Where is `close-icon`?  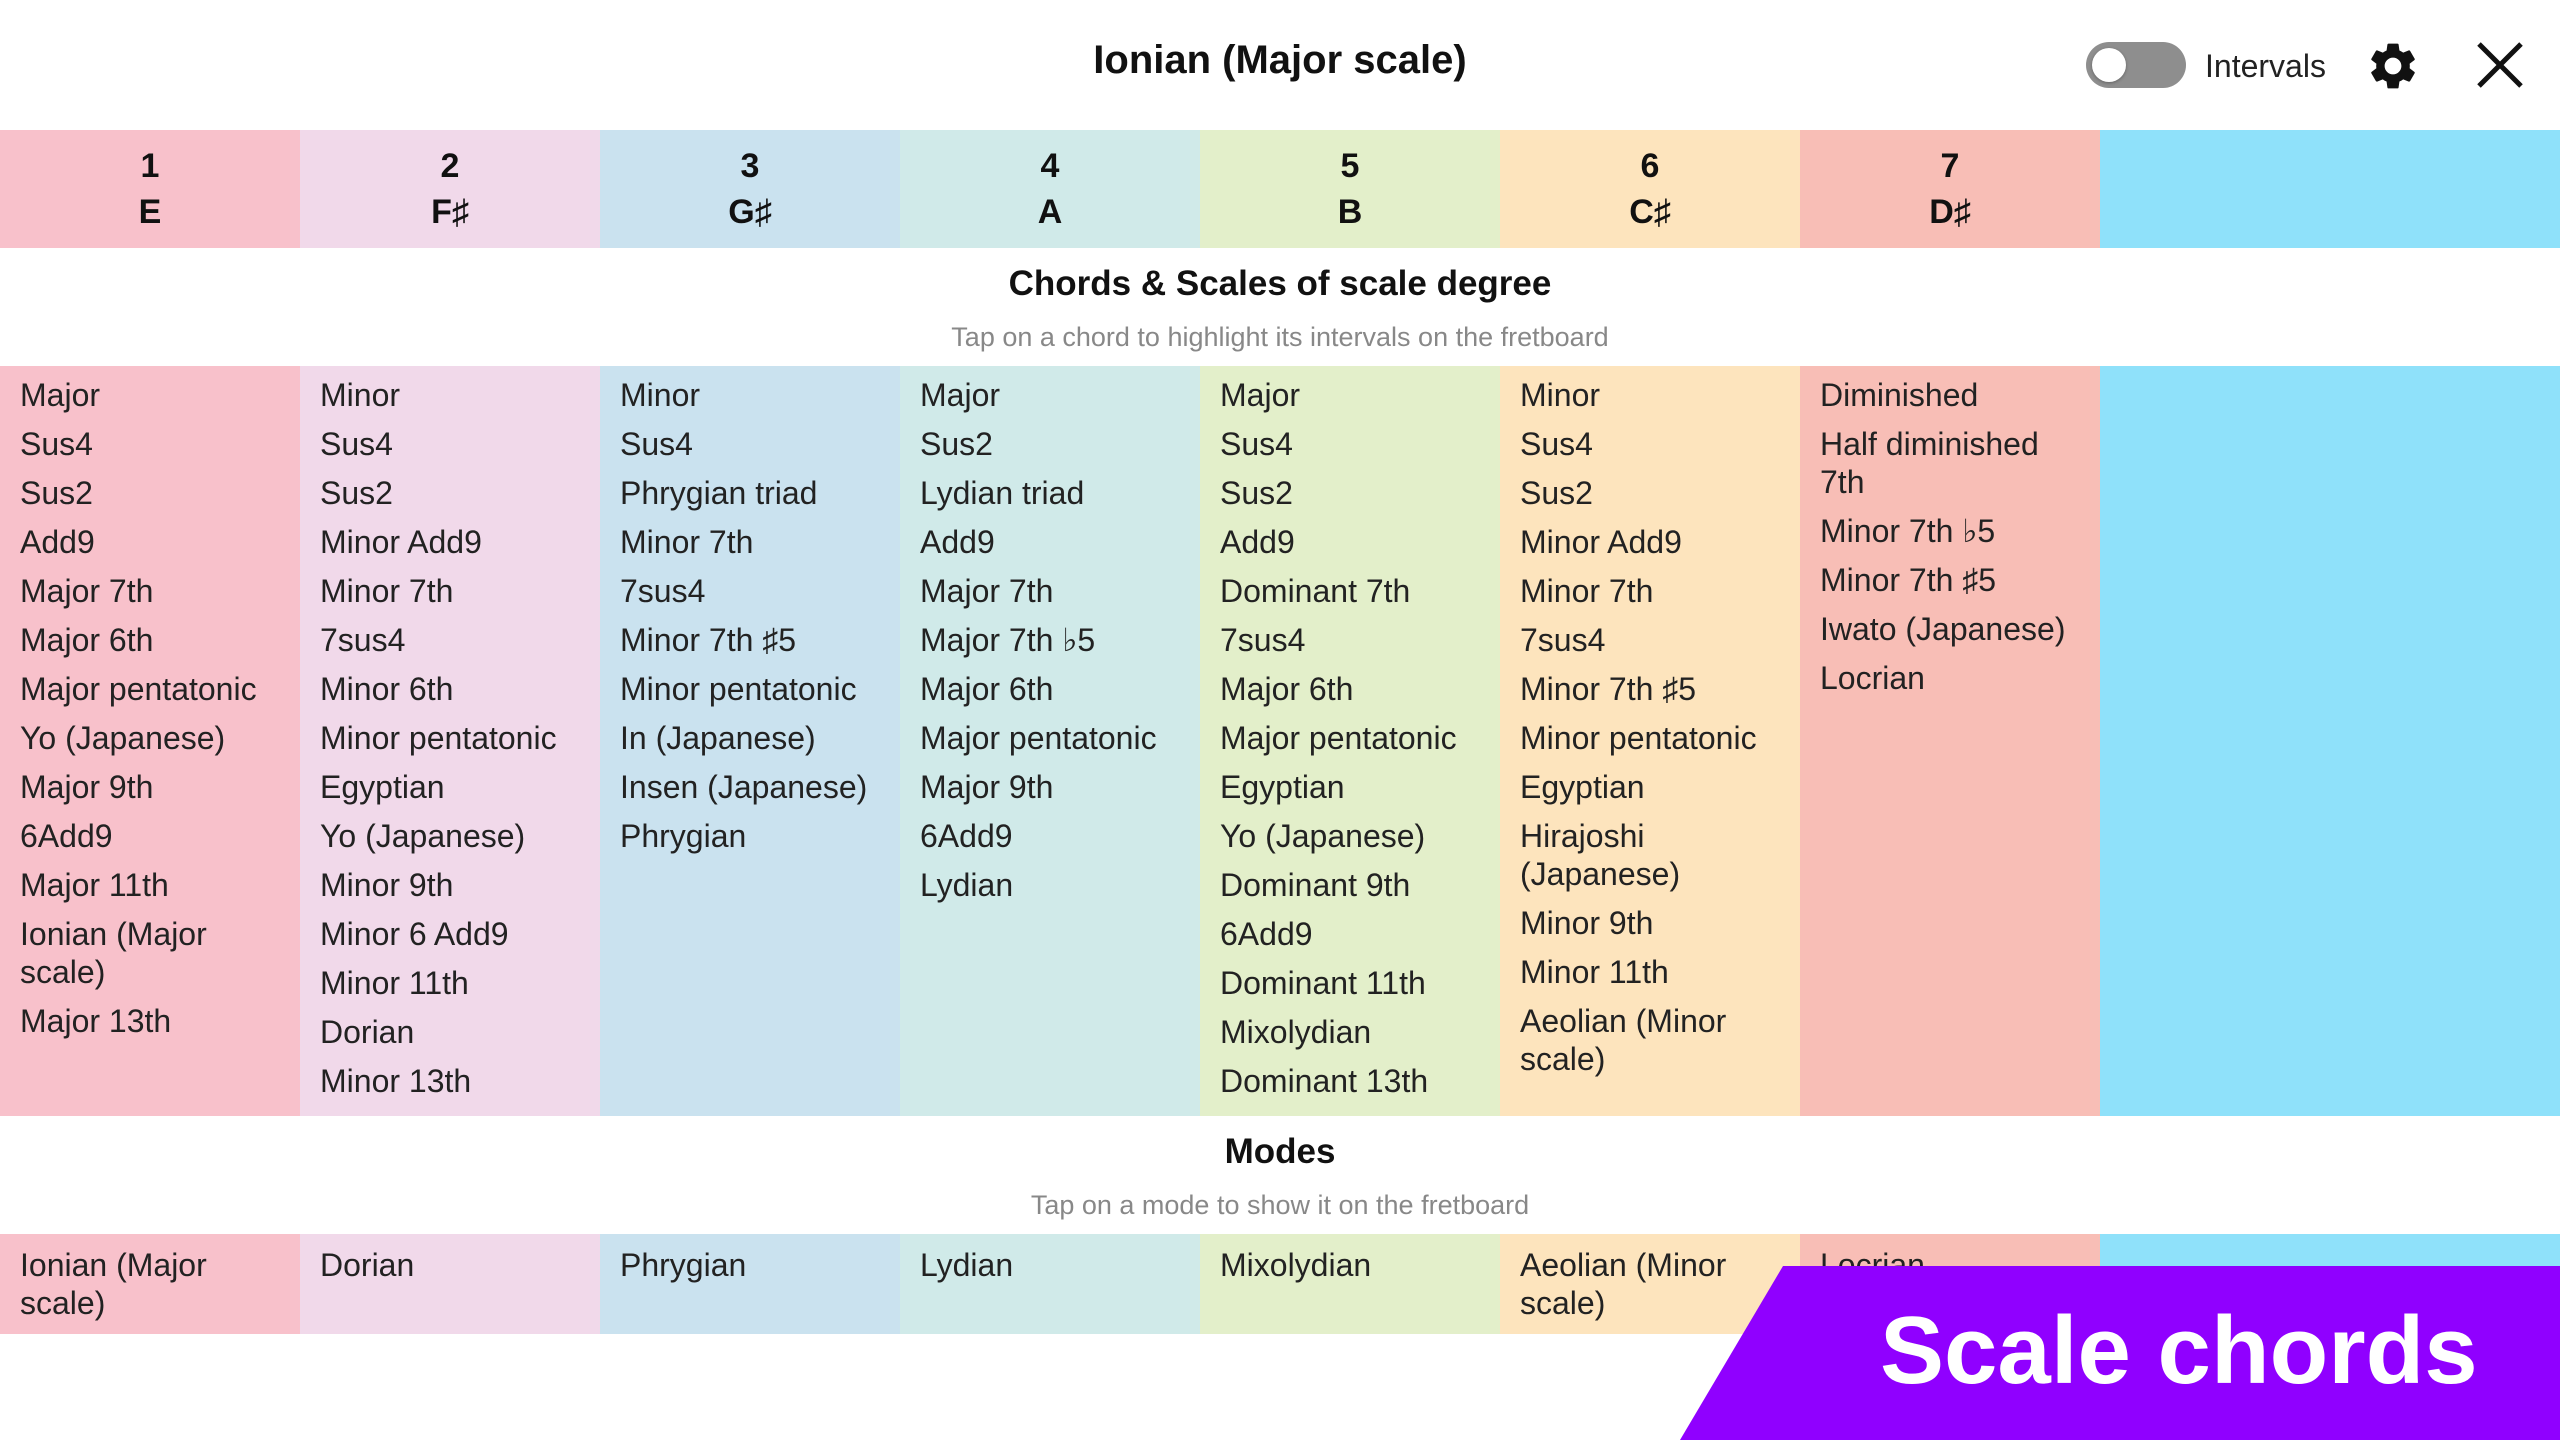
close-icon is located at coordinates (2500, 65).